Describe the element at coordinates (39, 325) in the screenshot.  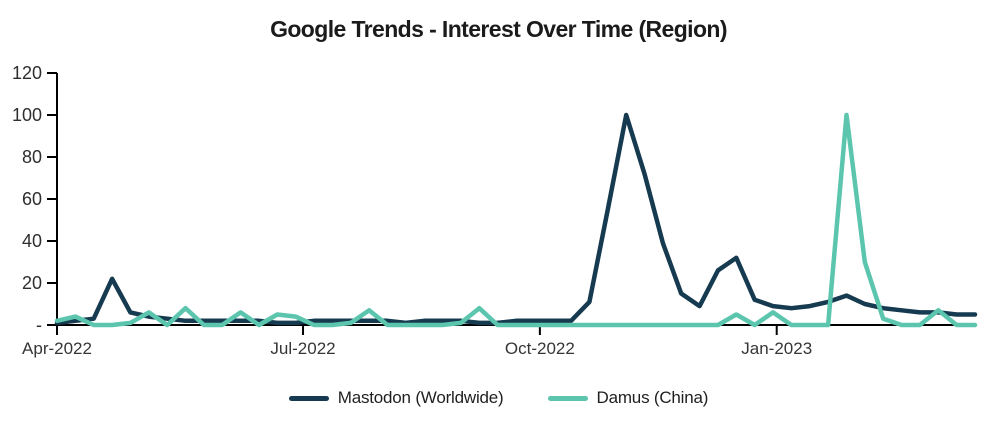
I see `y-tick-label: -` at that location.